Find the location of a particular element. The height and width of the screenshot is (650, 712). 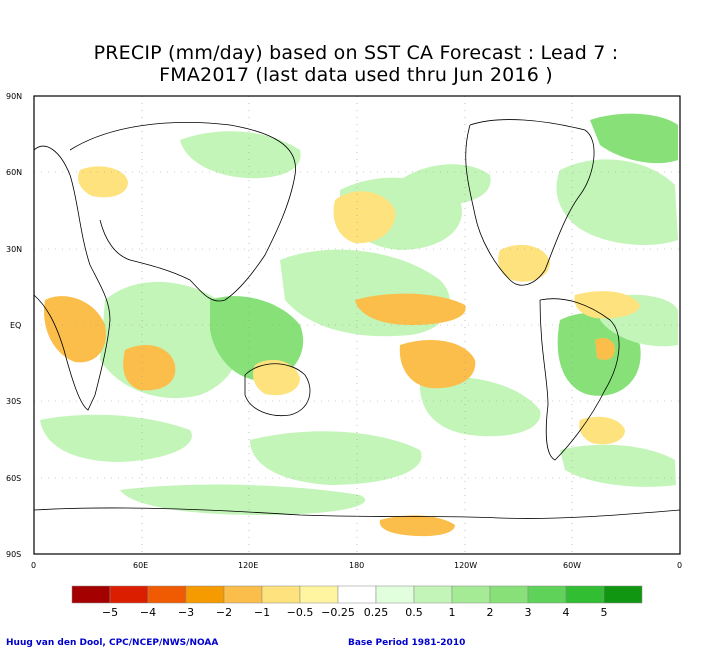

lat-label-60n: 60N is located at coordinates (14, 172).